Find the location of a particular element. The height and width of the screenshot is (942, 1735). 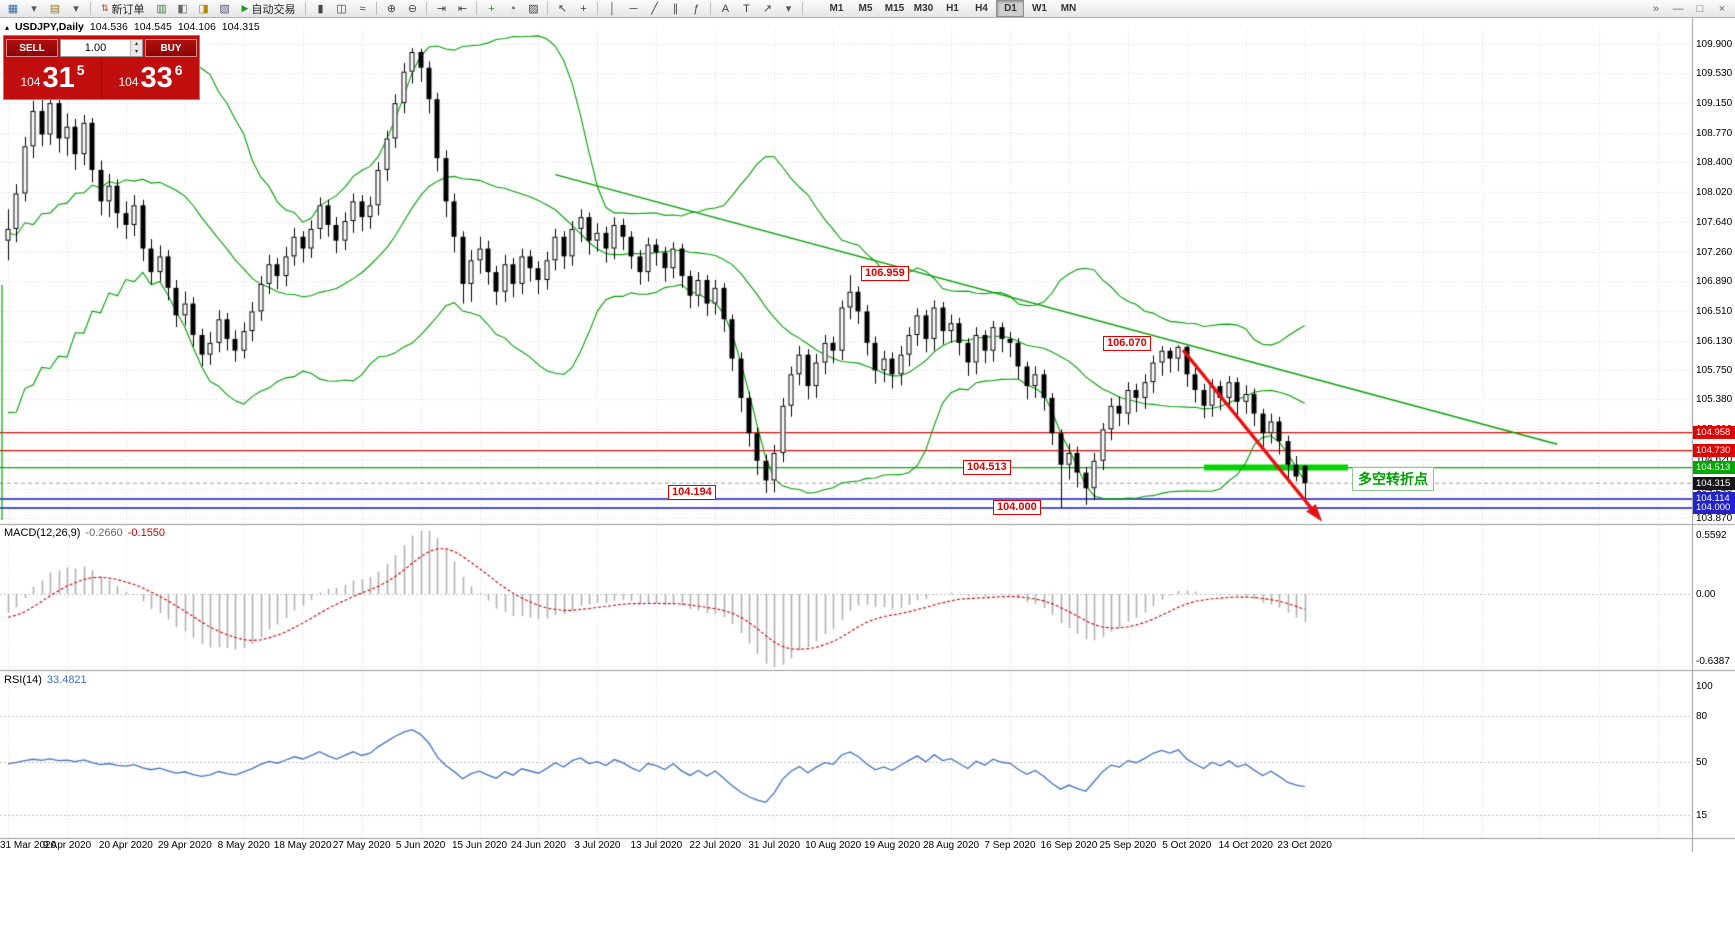

date-axis-label: 8 May 2020 is located at coordinates (243, 845).